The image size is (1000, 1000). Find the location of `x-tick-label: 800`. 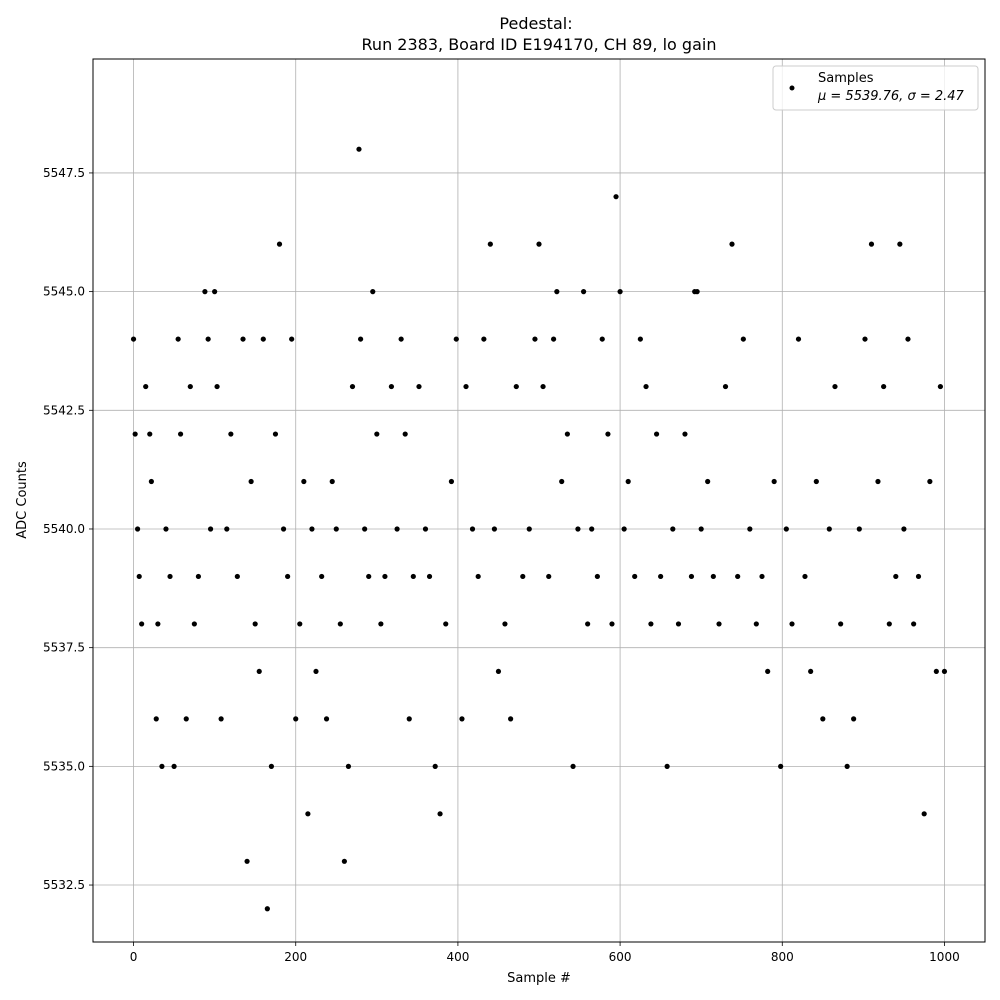

x-tick-label: 800 is located at coordinates (782, 957).